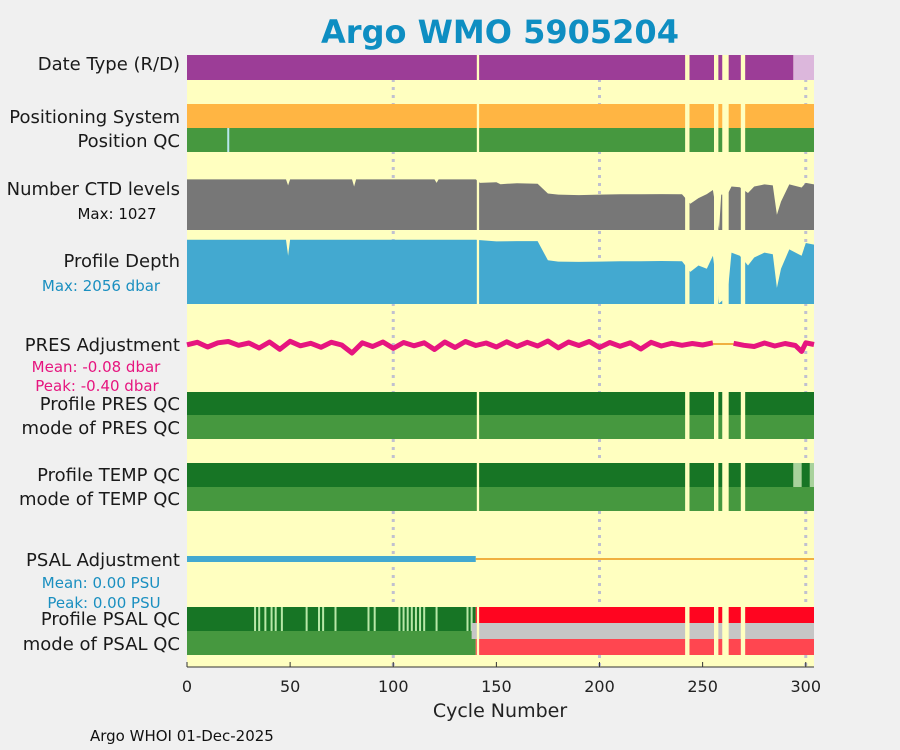 This screenshot has height=750, width=900. Describe the element at coordinates (110, 619) in the screenshot. I see `label-profile-psal-qc: Profile PSAL QC` at that location.